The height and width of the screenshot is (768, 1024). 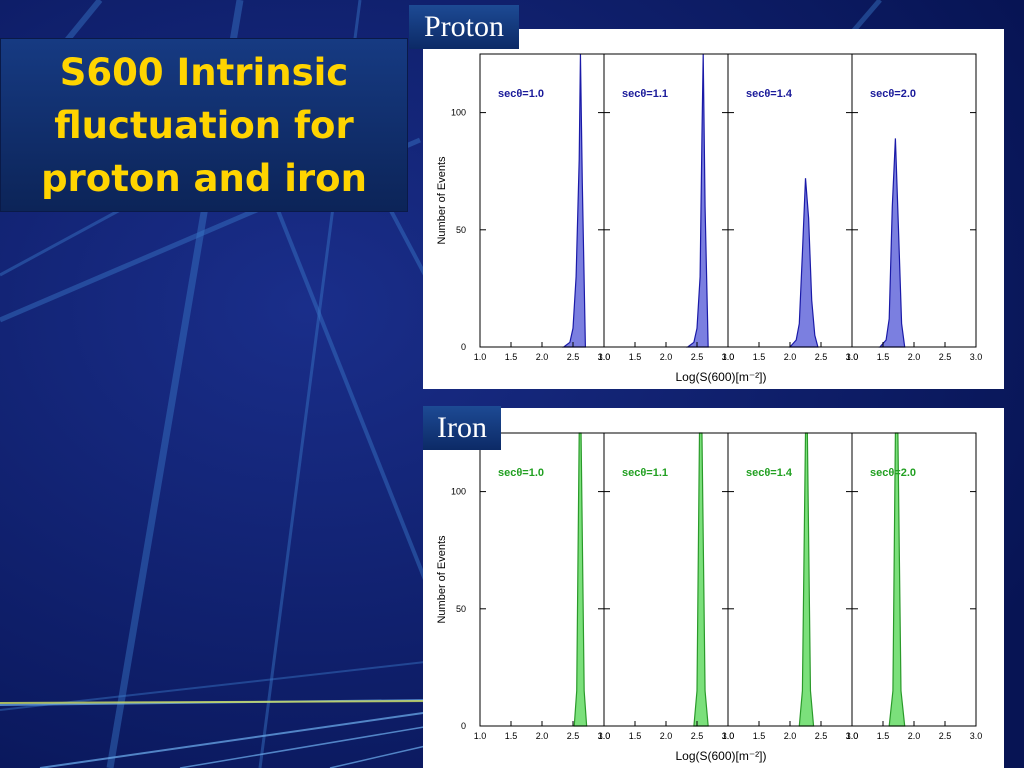 What do you see at coordinates (720, 377) in the screenshot?
I see `proton-x-axis-label: Log(S(600)[m⁻²])` at bounding box center [720, 377].